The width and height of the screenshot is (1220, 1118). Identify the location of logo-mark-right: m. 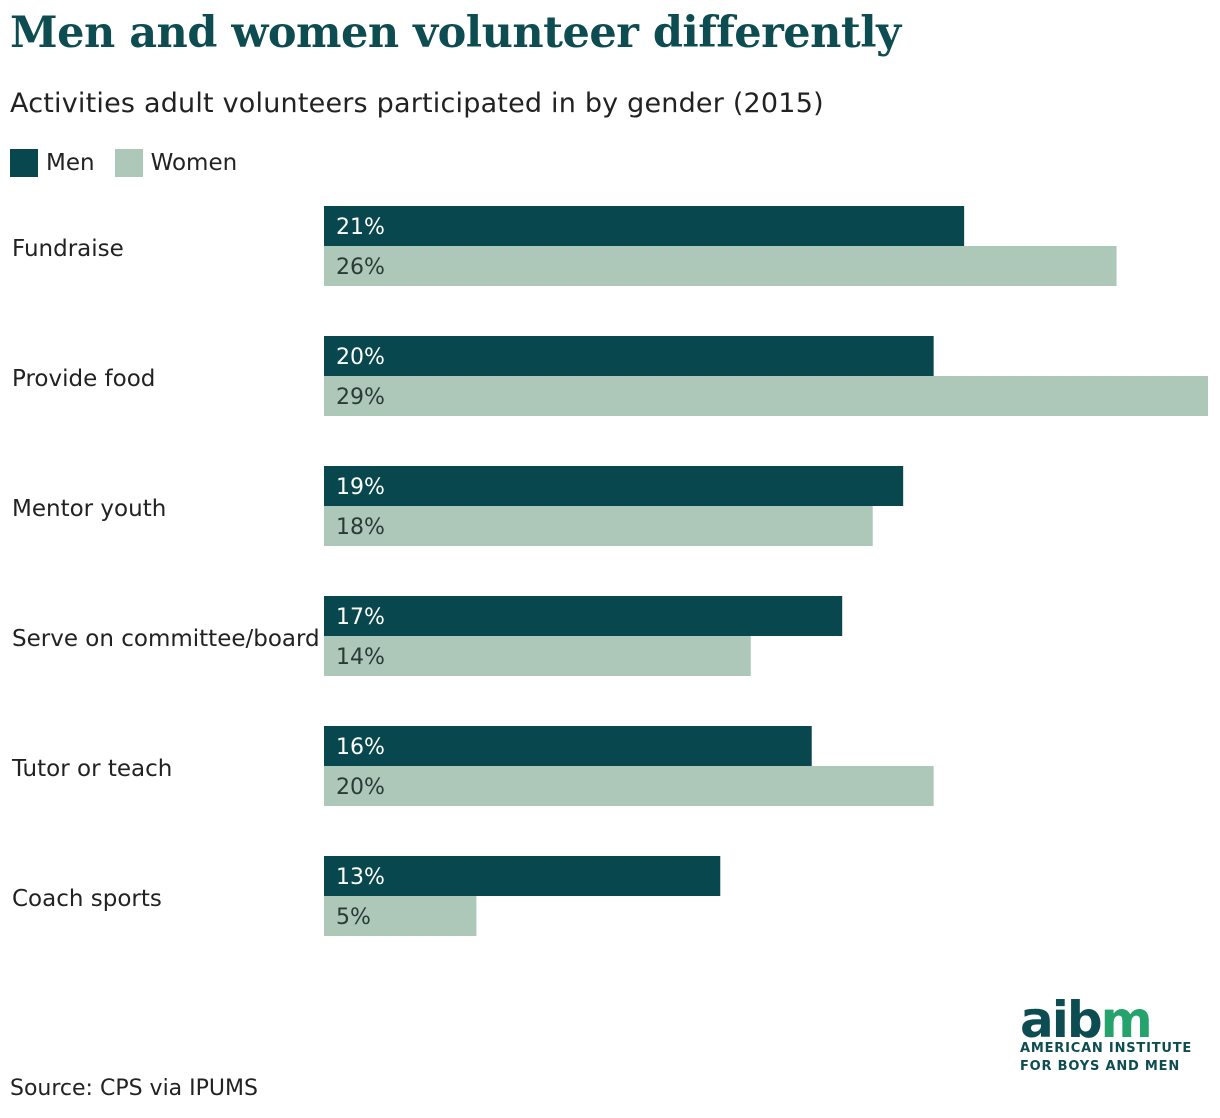
(1126, 1020).